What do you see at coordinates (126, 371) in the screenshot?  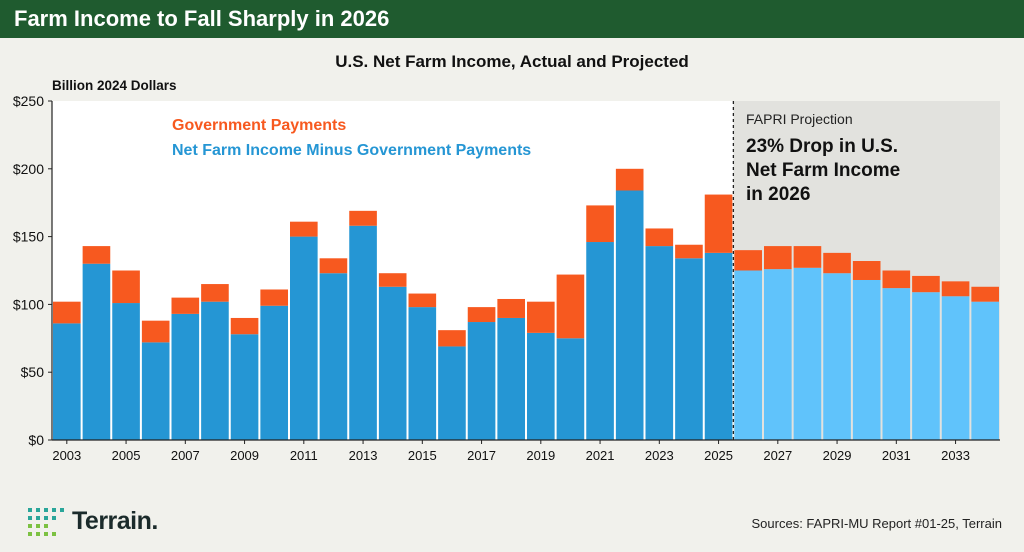 I see `bar-net-income-2005` at bounding box center [126, 371].